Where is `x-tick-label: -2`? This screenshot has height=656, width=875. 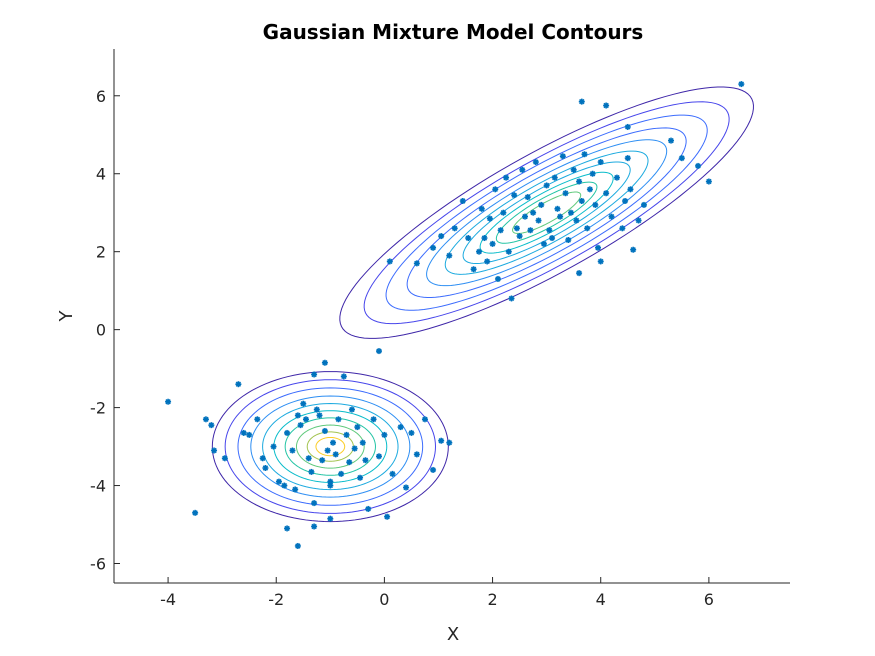 x-tick-label: -2 is located at coordinates (276, 599).